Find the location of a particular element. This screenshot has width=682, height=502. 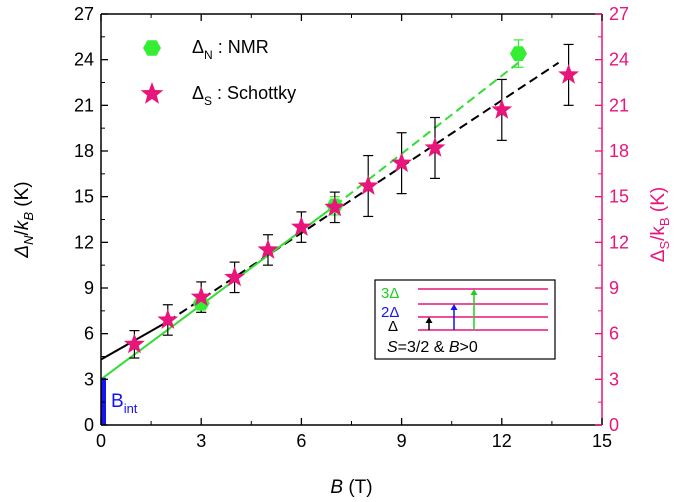

x-tick-label-0: 0 is located at coordinates (101, 441).